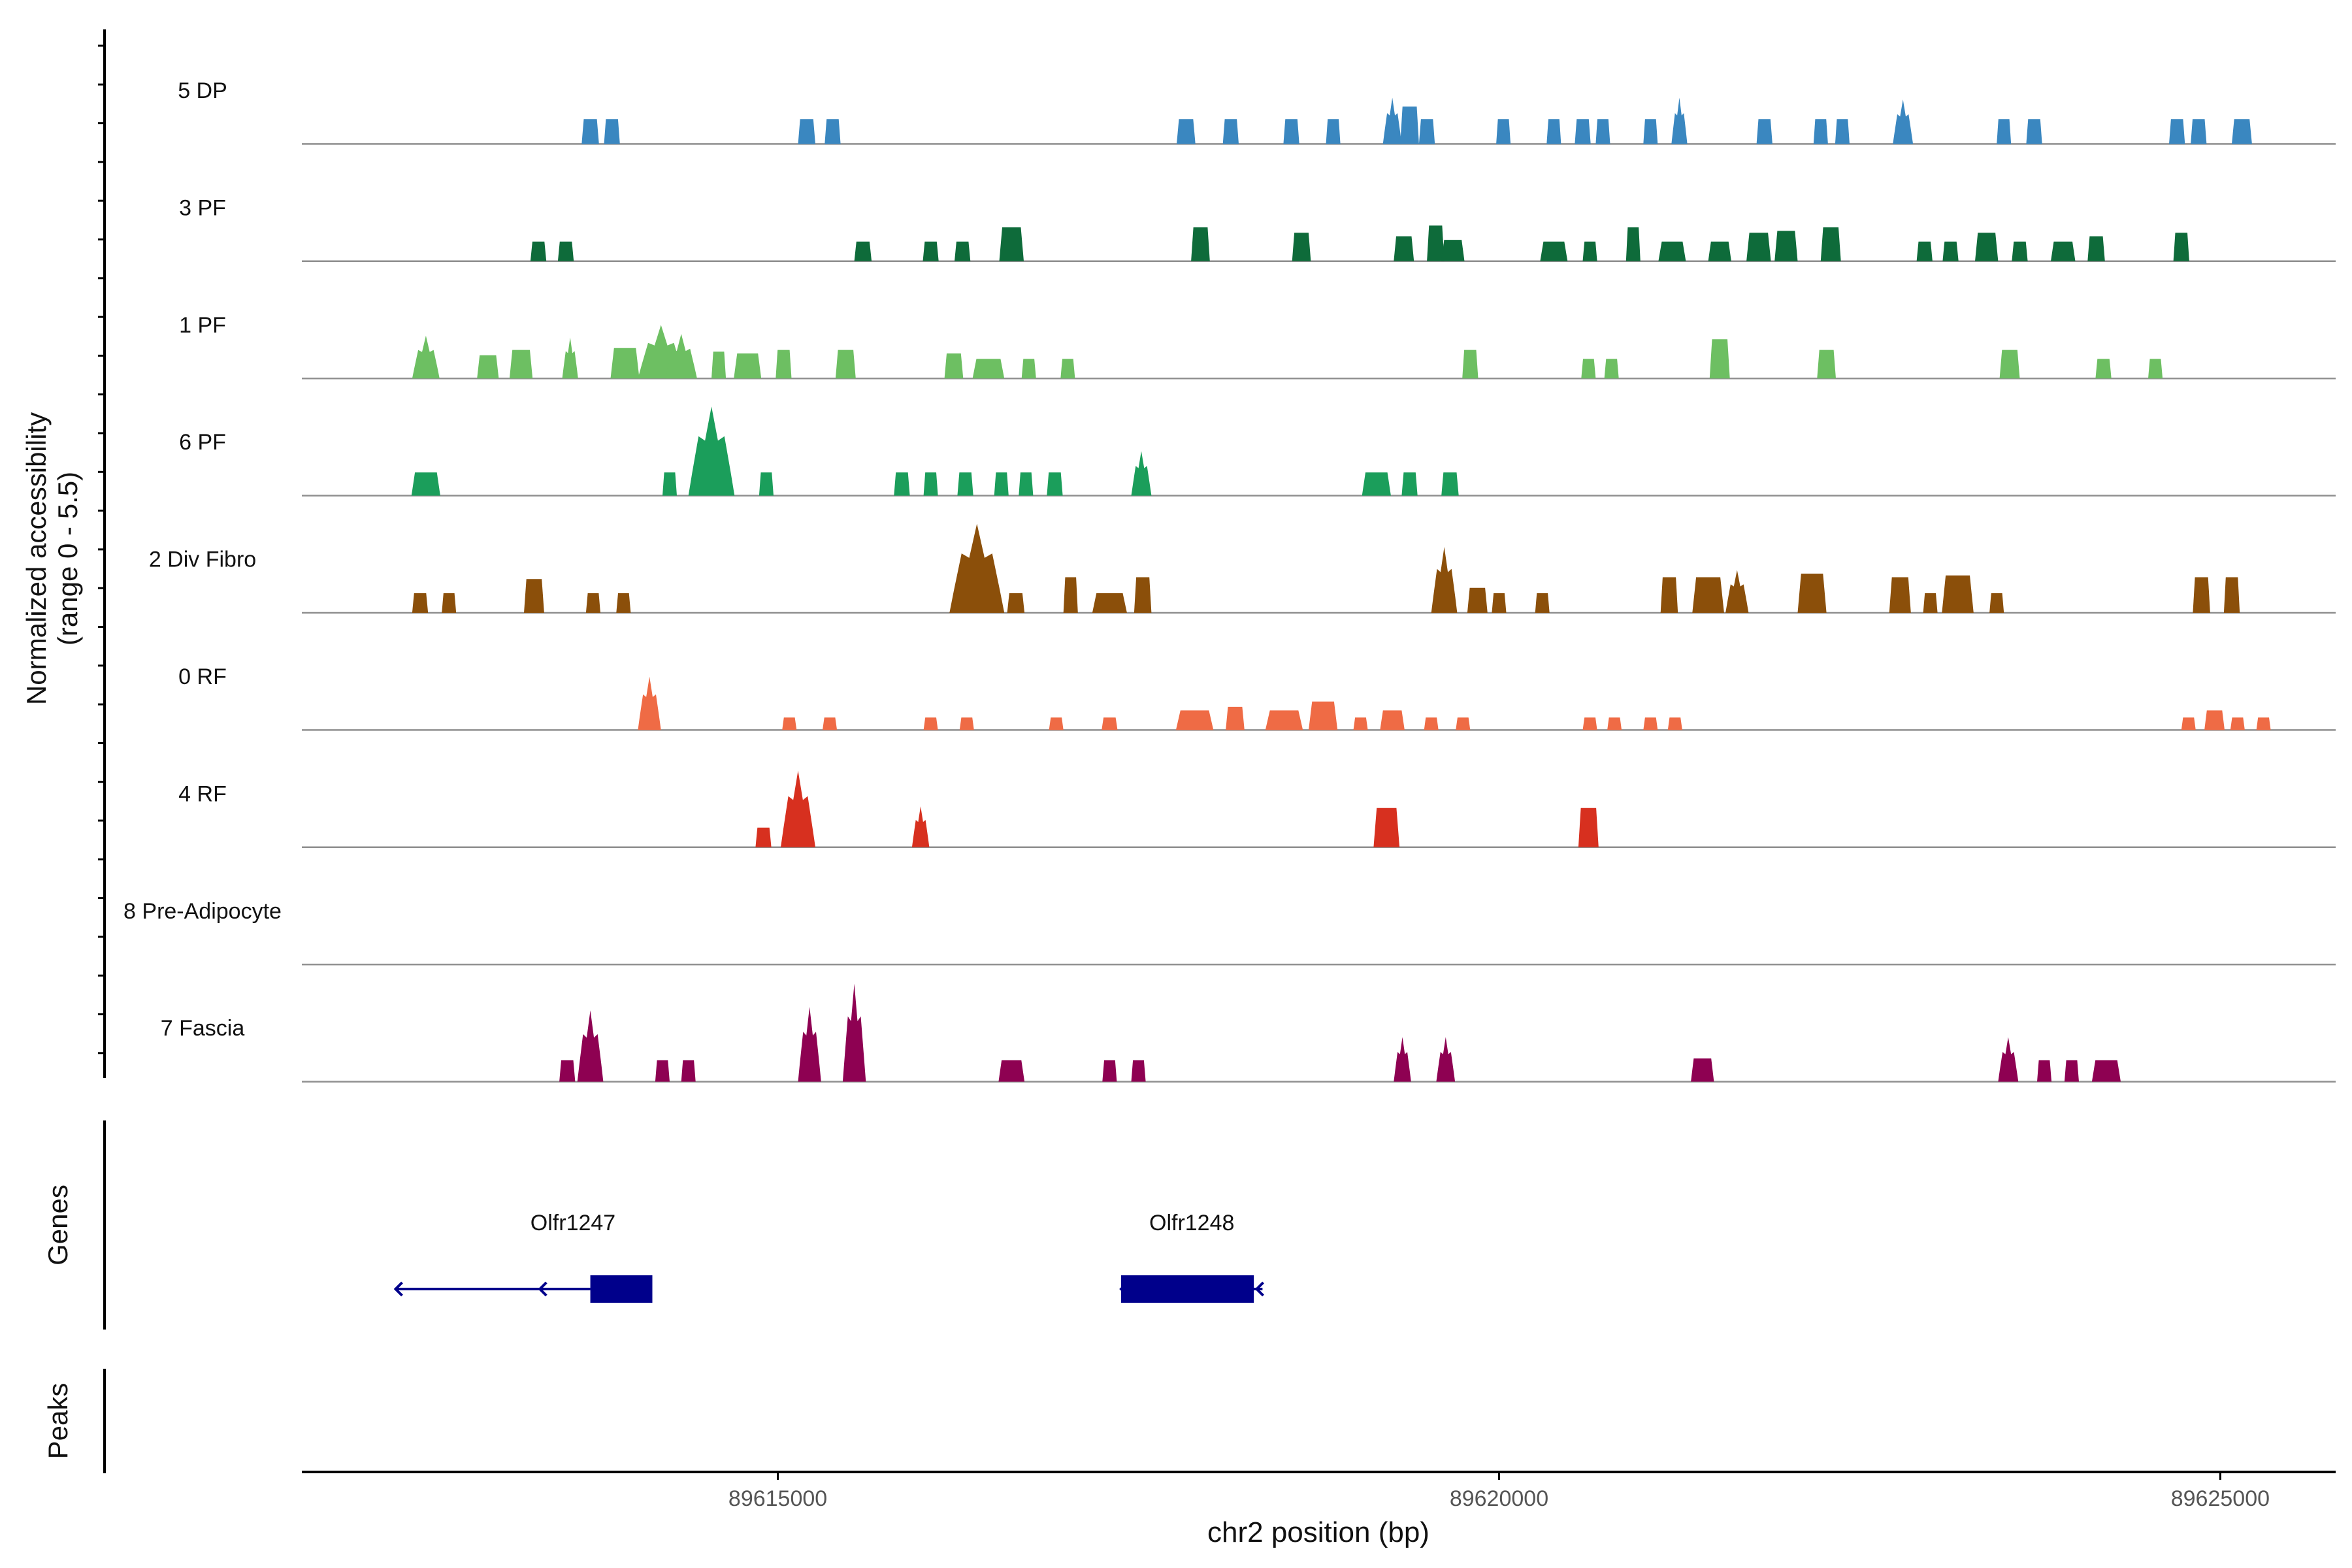  Describe the element at coordinates (1257, 229) in the screenshot. I see `track-3-pf: 3 PF` at that location.